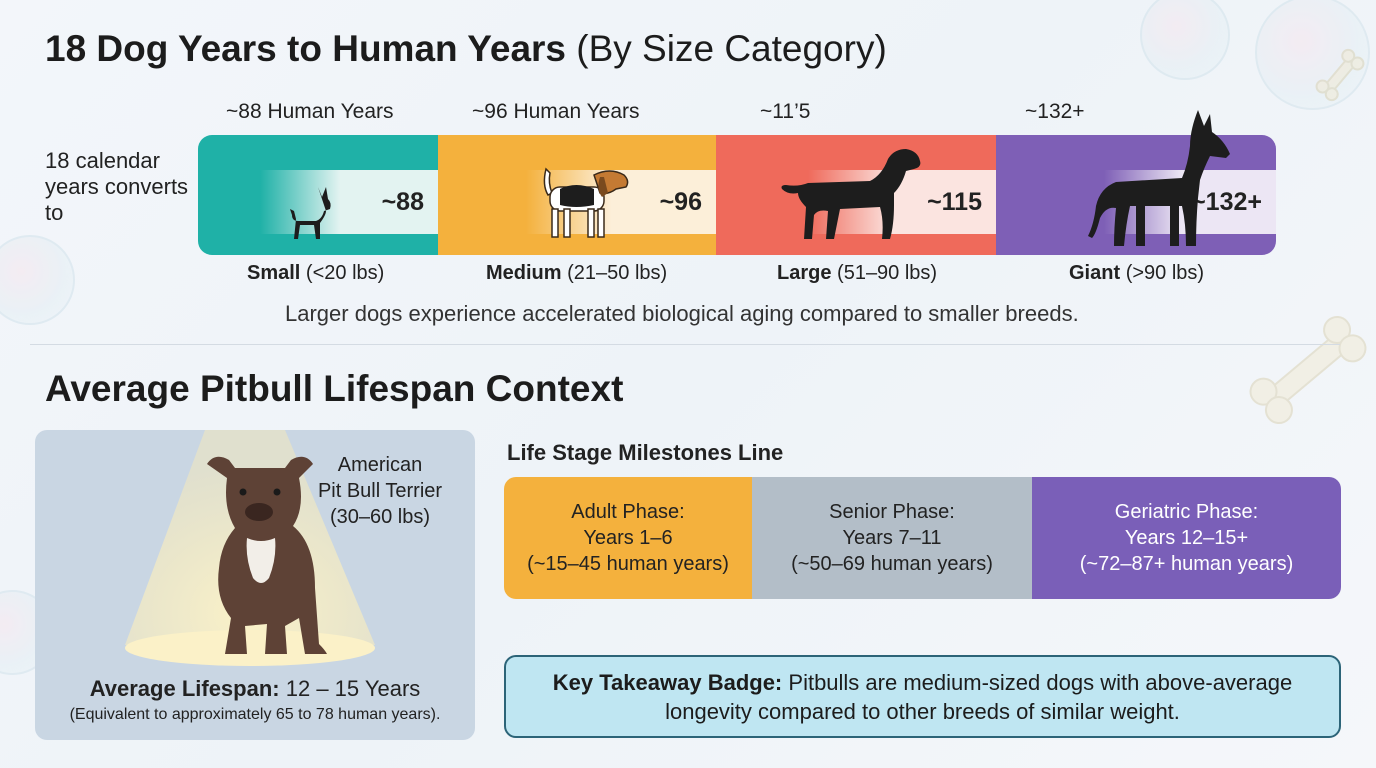 The width and height of the screenshot is (1376, 768). What do you see at coordinates (887, 273) in the screenshot?
I see `size-range: (51–90 lbs)` at bounding box center [887, 273].